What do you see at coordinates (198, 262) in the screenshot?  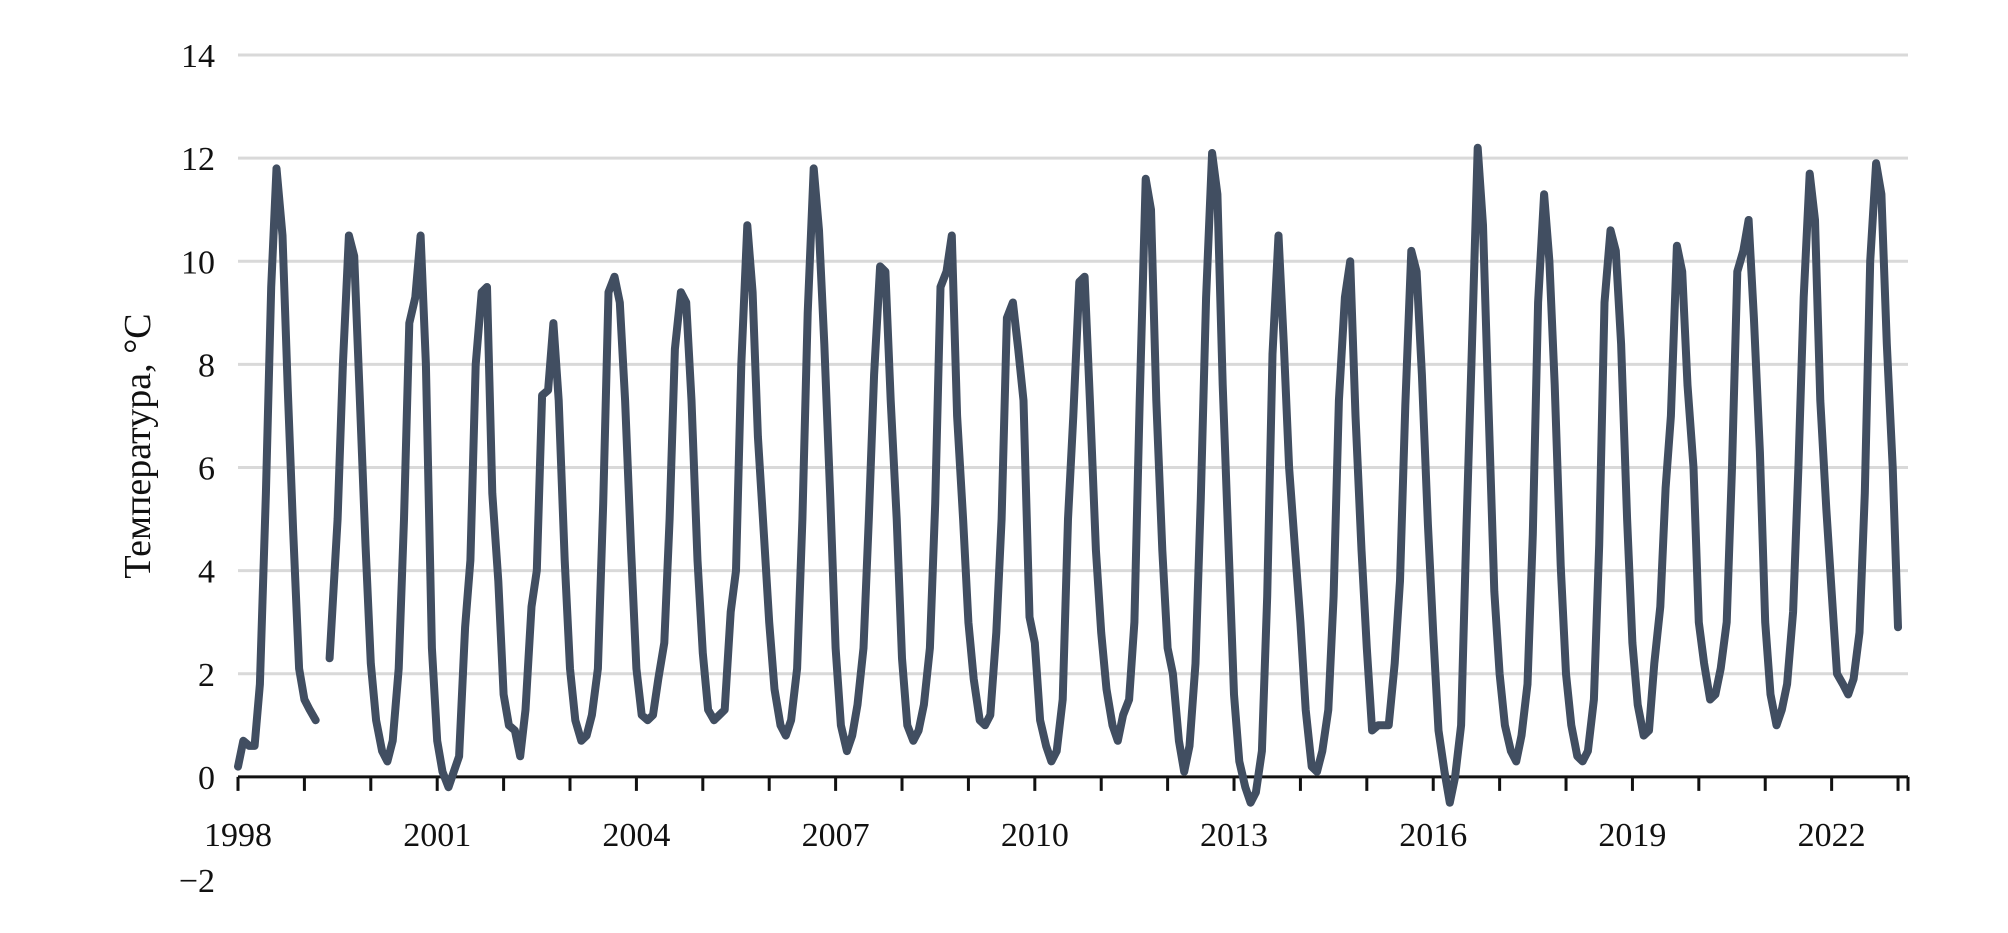 I see `y-tick-label: 10` at bounding box center [198, 262].